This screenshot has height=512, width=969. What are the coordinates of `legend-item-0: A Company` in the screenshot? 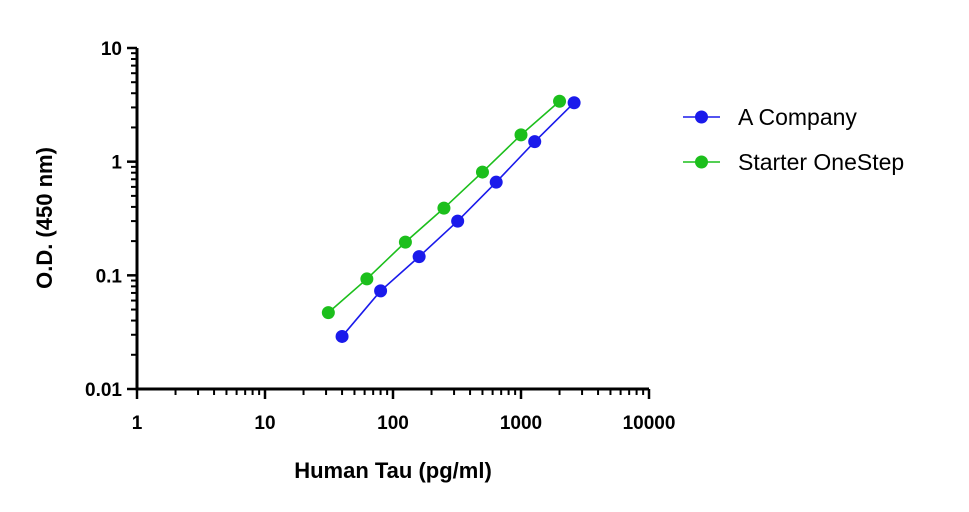 It's located at (770, 117).